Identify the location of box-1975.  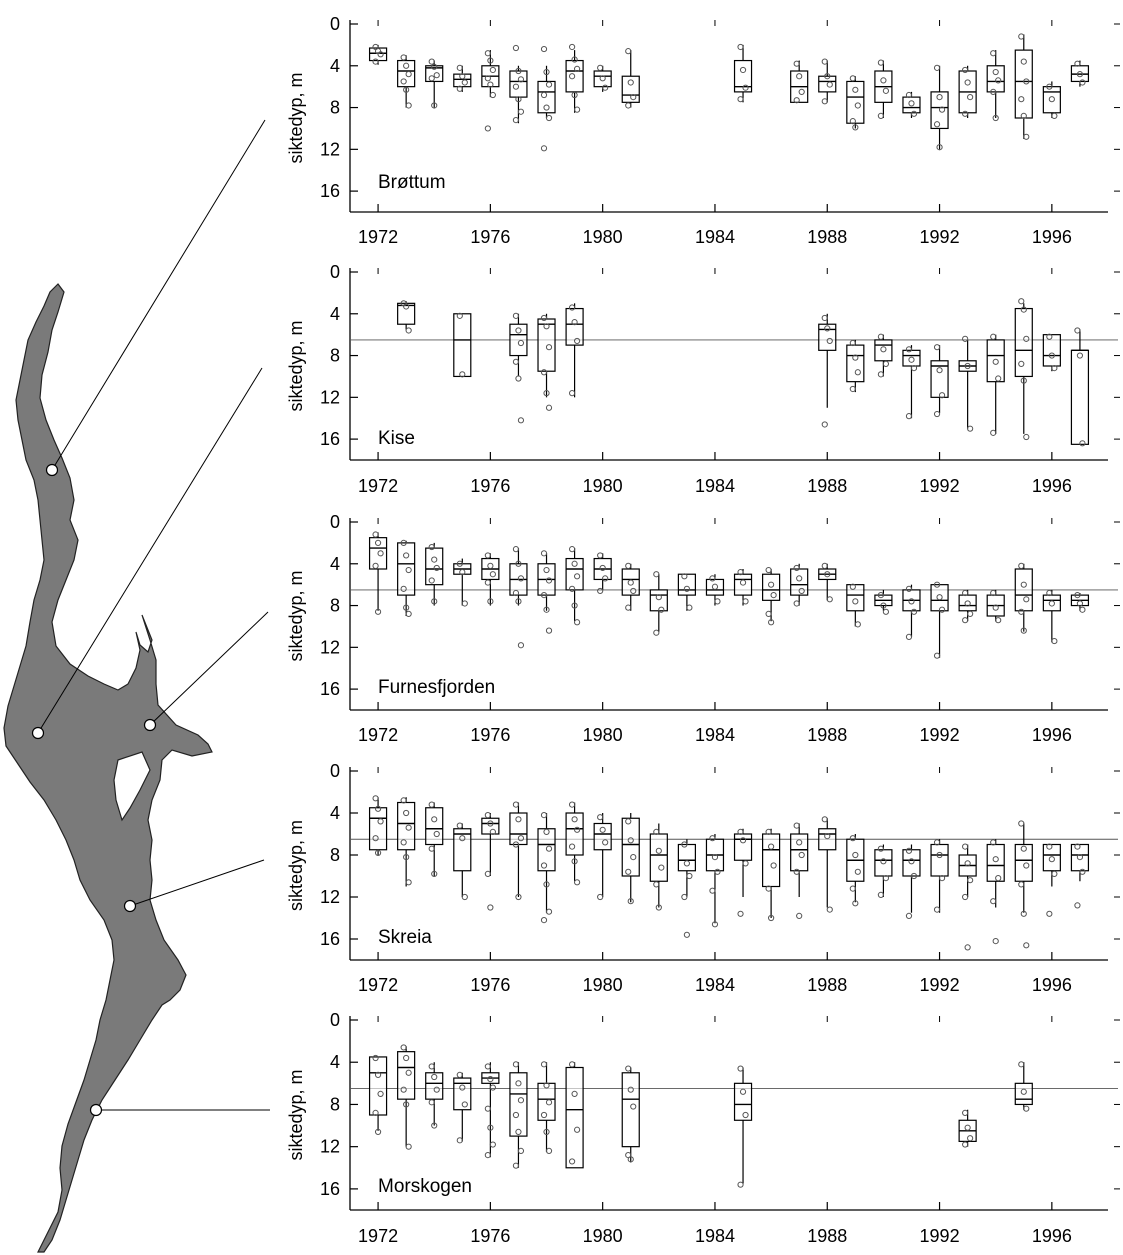
(462, 582).